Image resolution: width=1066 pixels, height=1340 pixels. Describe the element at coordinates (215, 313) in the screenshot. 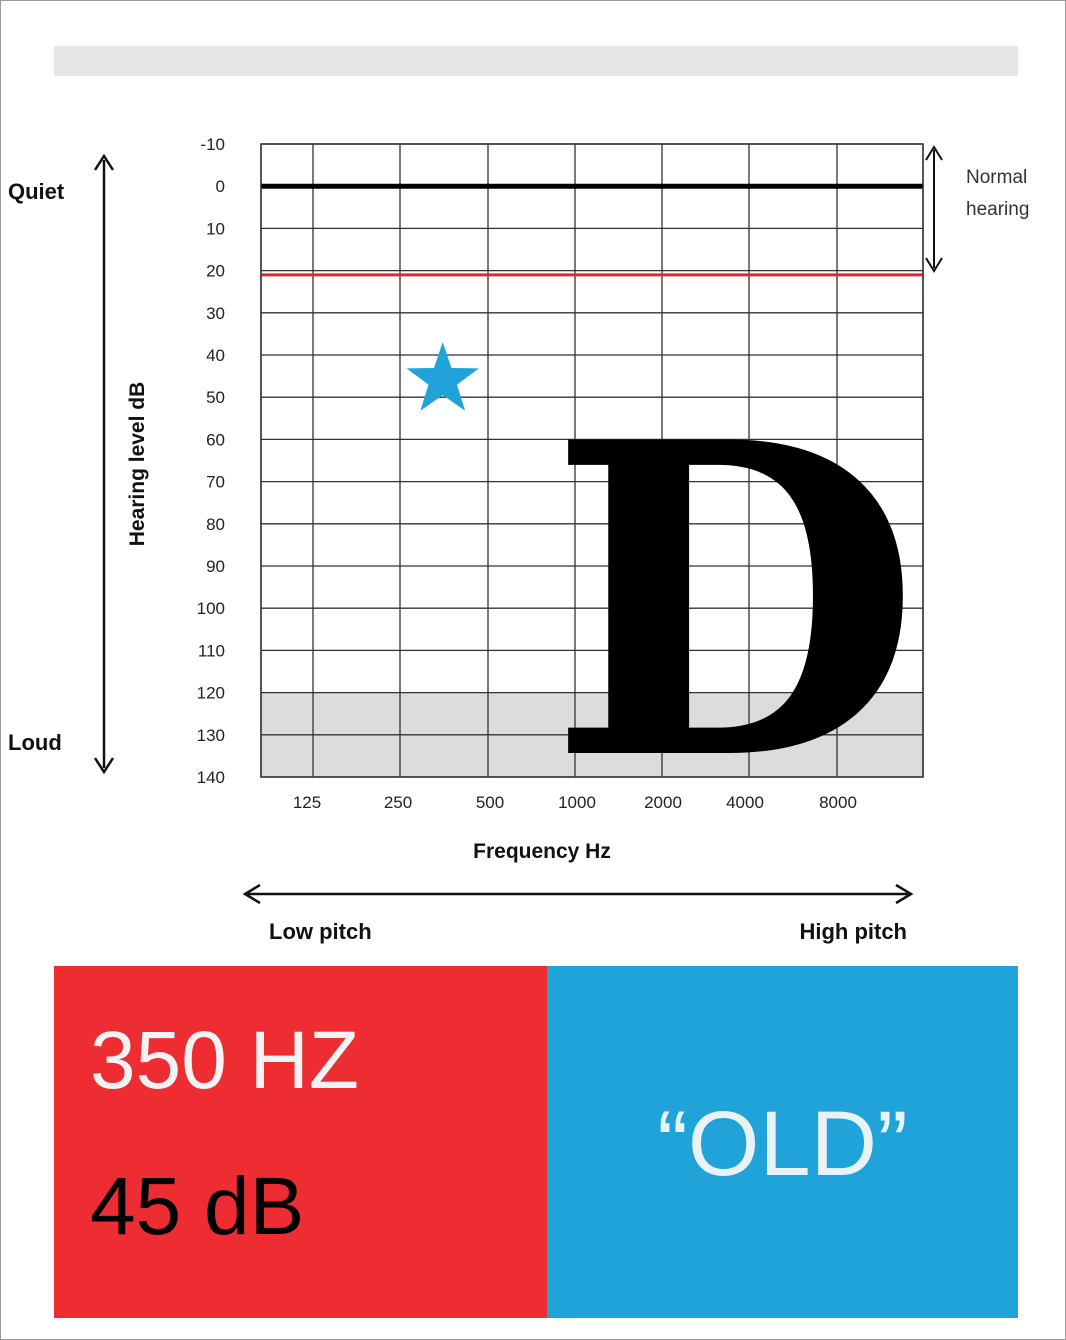

I see `y-tick-label: 30` at that location.